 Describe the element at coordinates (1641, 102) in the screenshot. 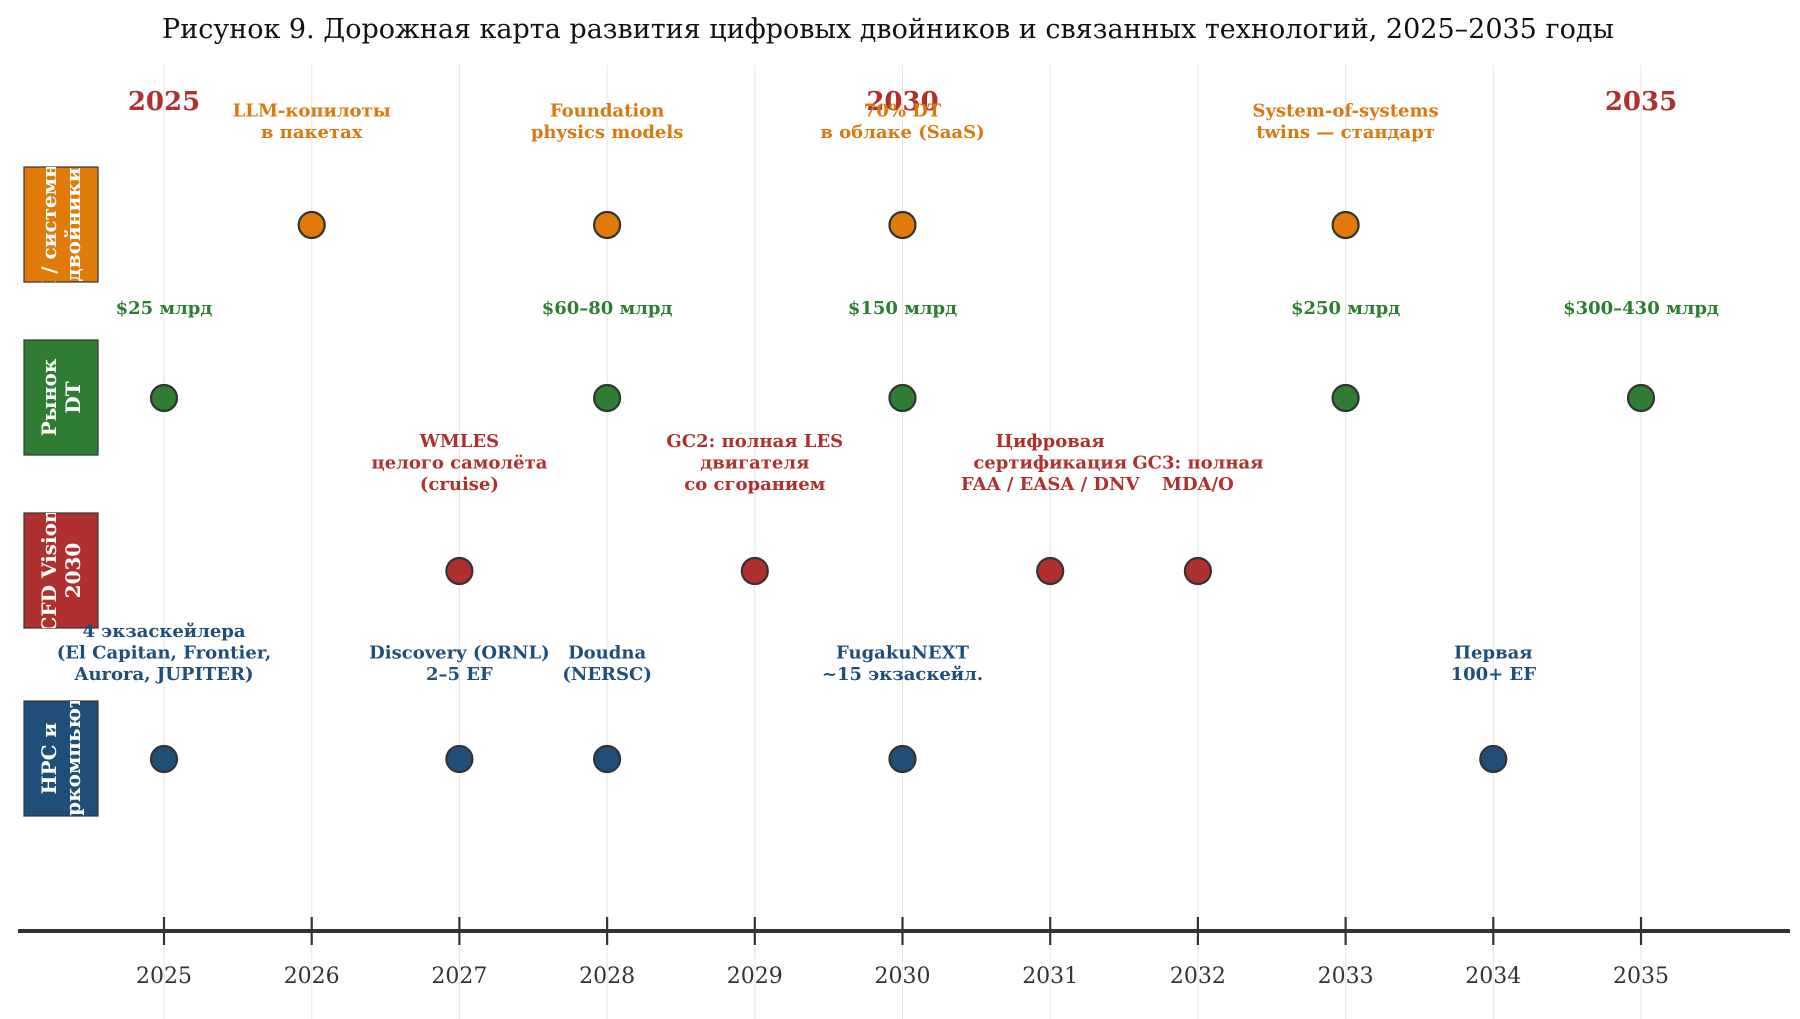

I see `highlight-year-2035: 2035` at that location.